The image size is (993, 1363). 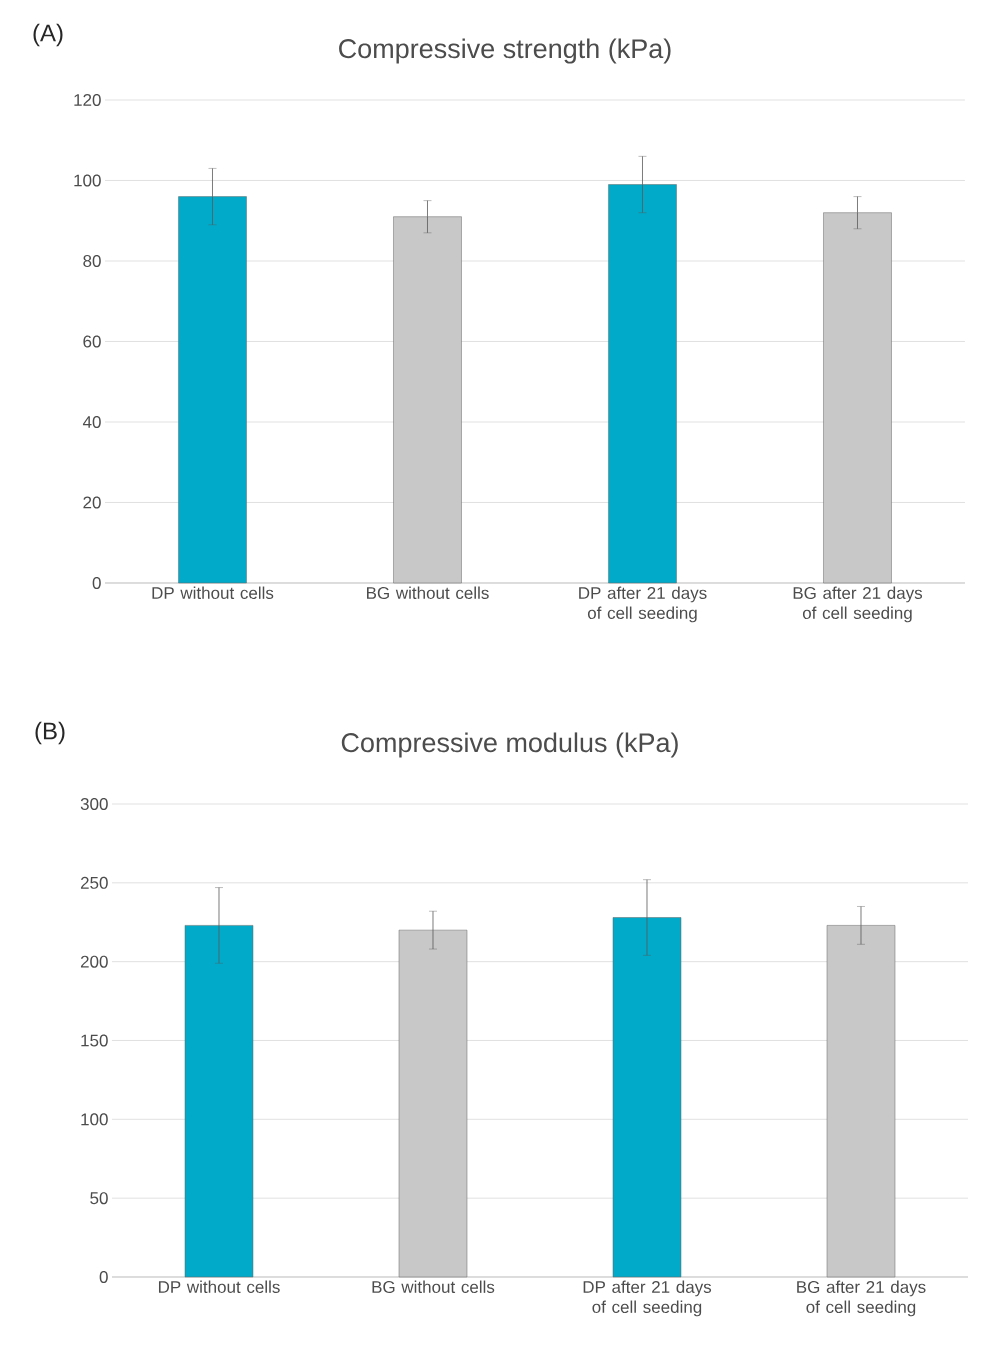 What do you see at coordinates (91, 422) in the screenshot?
I see `y-tick-label: 40` at bounding box center [91, 422].